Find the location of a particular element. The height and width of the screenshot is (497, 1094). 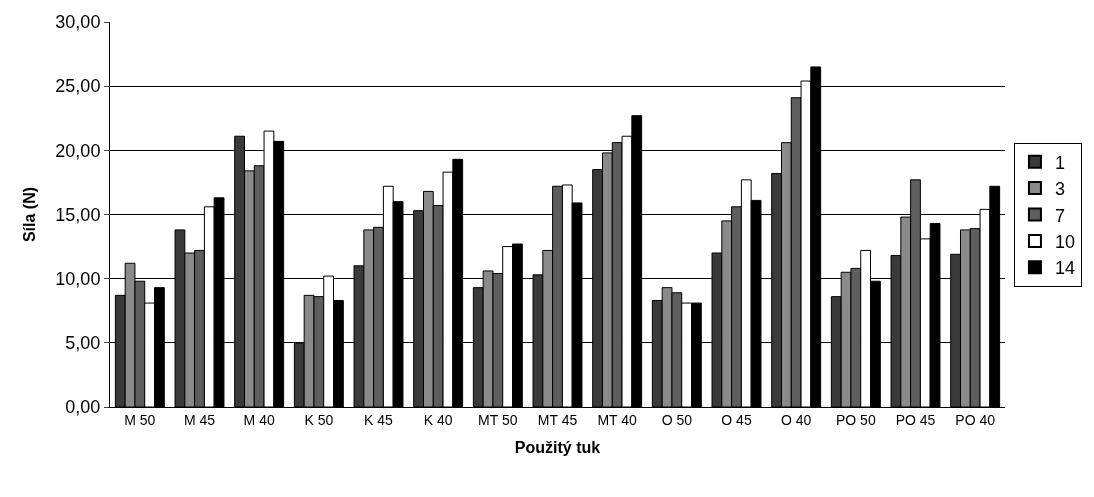

x-tick-label: PO 45 is located at coordinates (915, 419).